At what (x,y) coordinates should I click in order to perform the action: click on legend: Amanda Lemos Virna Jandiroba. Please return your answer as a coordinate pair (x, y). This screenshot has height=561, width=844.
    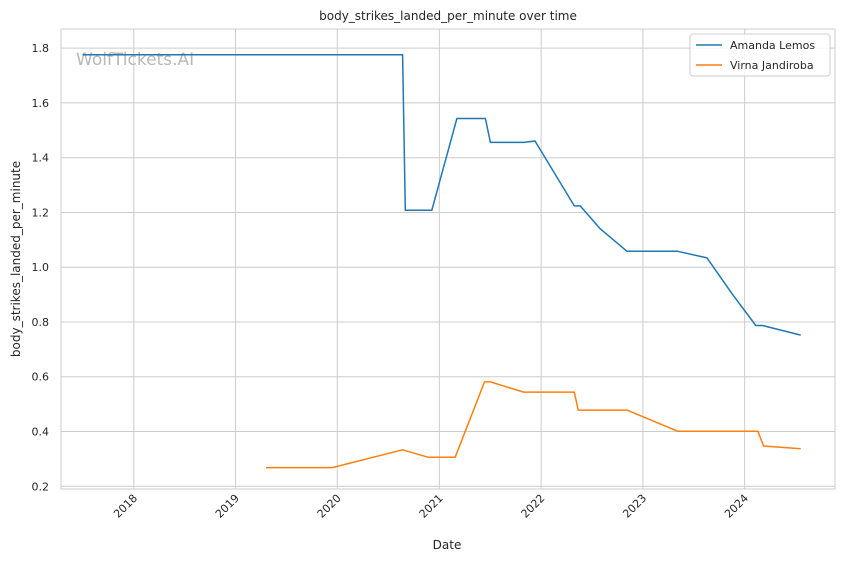
    Looking at the image, I should click on (760, 55).